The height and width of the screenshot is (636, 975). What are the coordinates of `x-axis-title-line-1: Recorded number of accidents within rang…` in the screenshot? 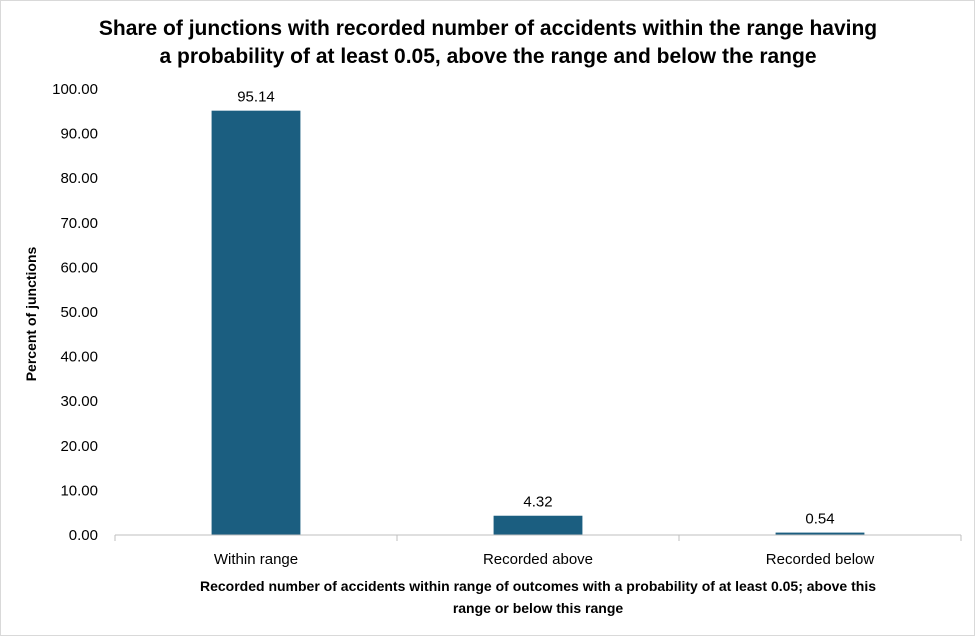 It's located at (538, 586).